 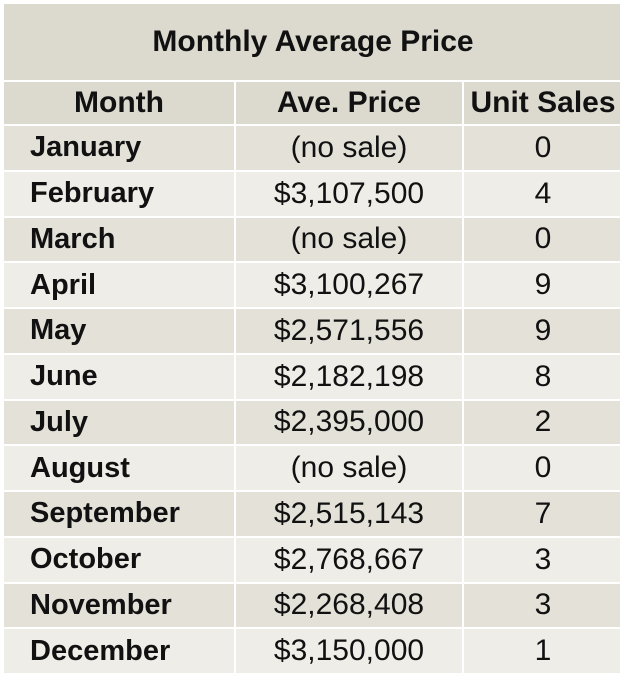 I want to click on column-header-unit-sales: Unit Sales, so click(x=542, y=103).